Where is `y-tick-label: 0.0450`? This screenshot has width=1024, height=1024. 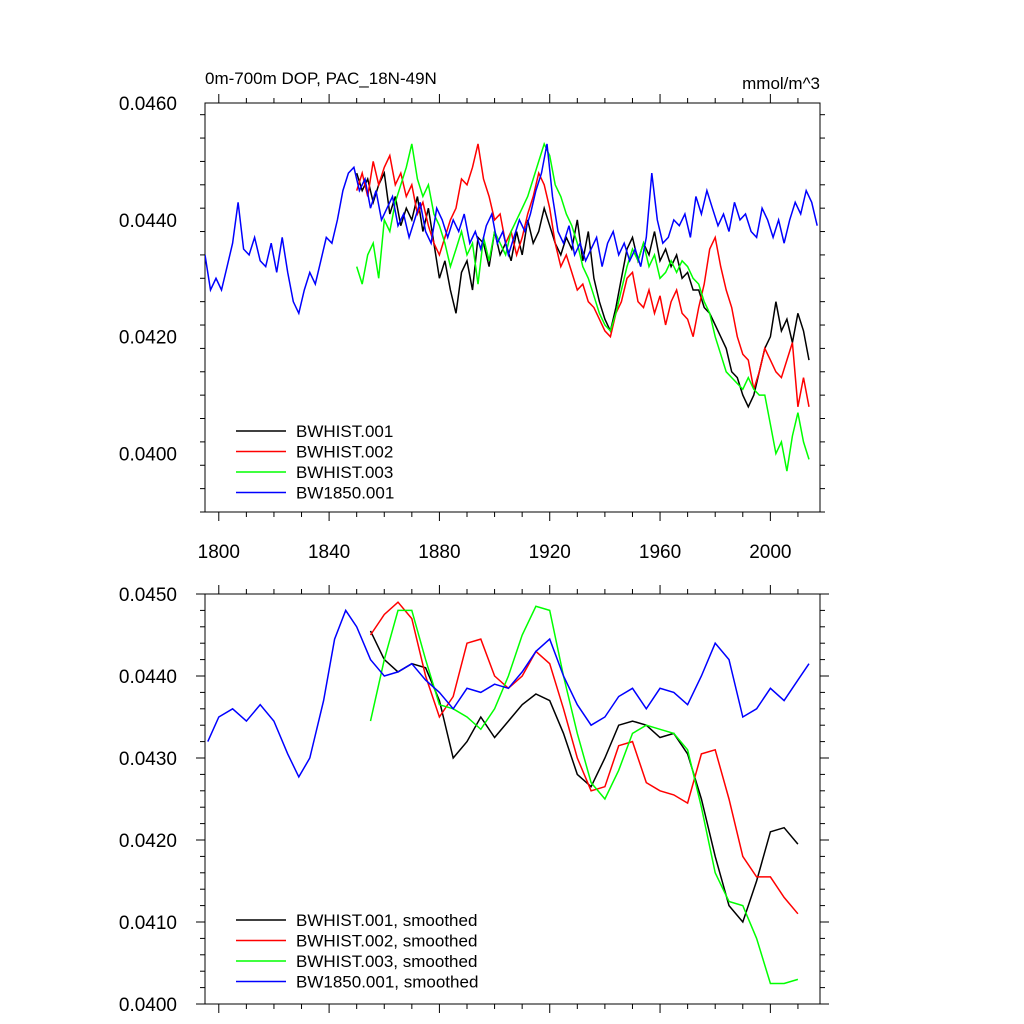
y-tick-label: 0.0450 is located at coordinates (148, 595).